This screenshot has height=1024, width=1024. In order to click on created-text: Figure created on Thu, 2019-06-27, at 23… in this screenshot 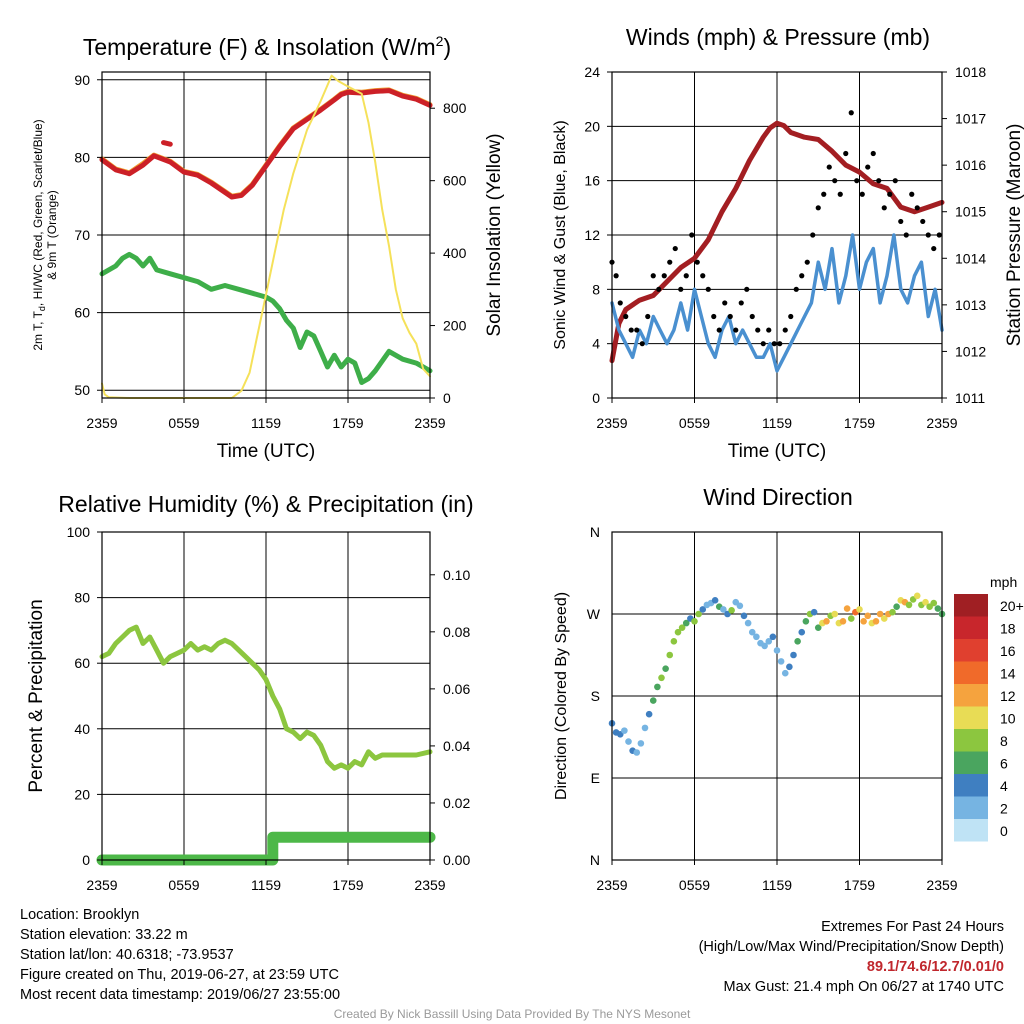, I will do `click(179, 975)`.